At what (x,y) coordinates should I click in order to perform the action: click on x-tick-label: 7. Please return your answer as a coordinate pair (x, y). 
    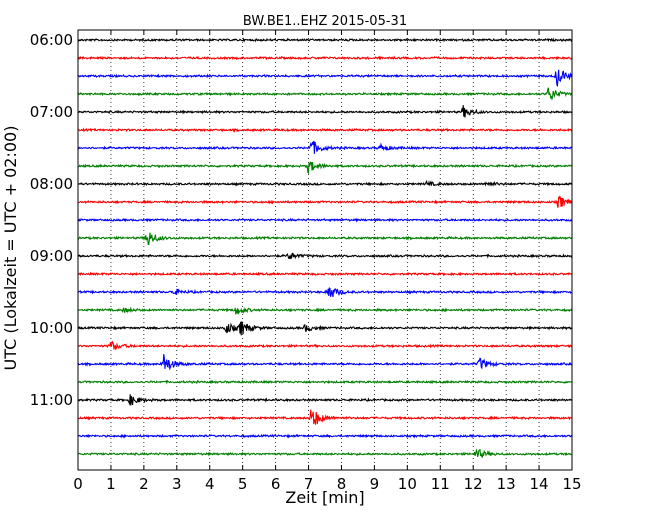
    Looking at the image, I should click on (309, 484).